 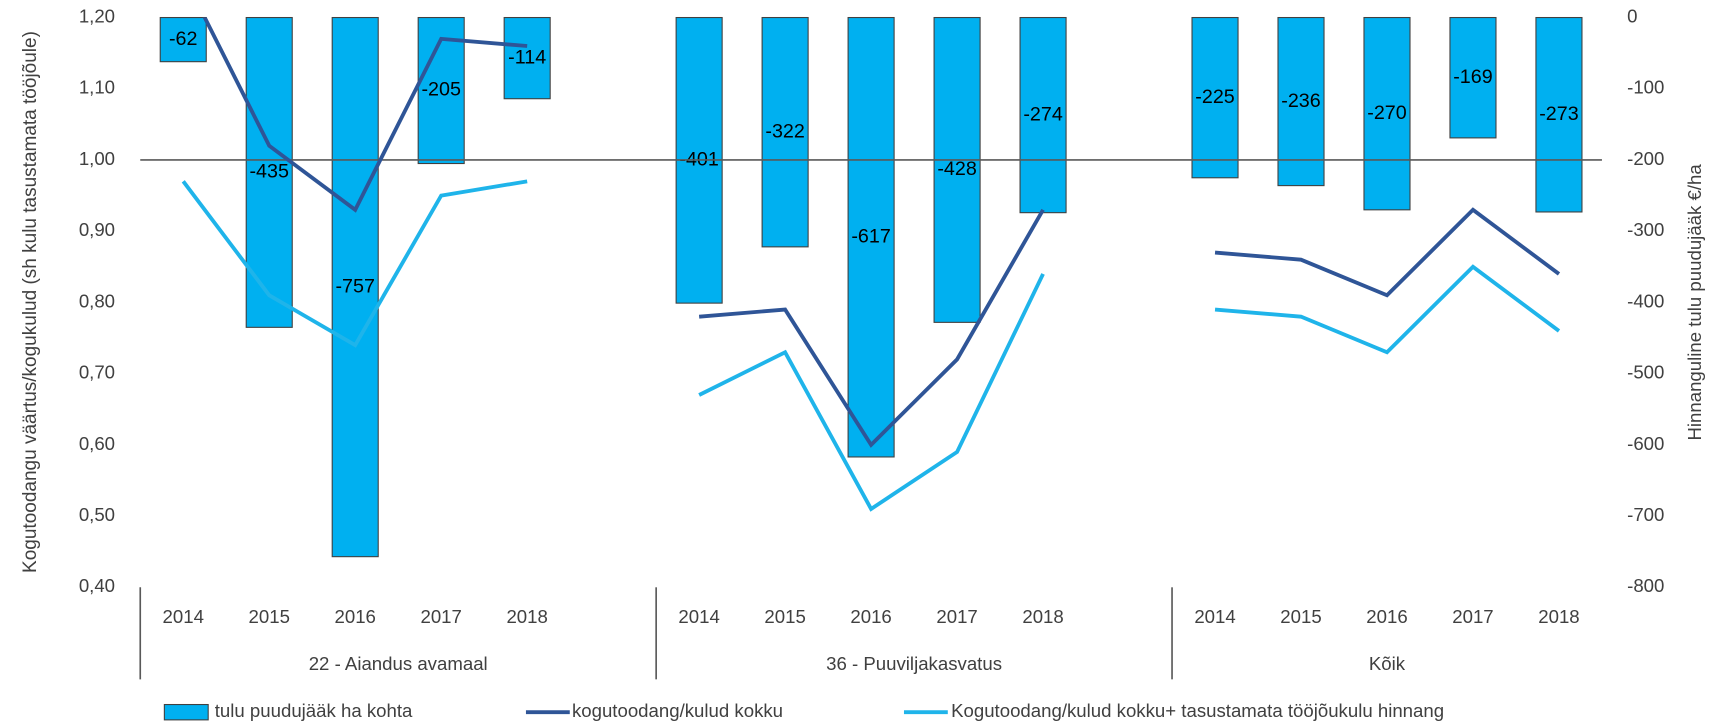 What do you see at coordinates (1645, 87) in the screenshot?
I see `y2-tick-label: -100` at bounding box center [1645, 87].